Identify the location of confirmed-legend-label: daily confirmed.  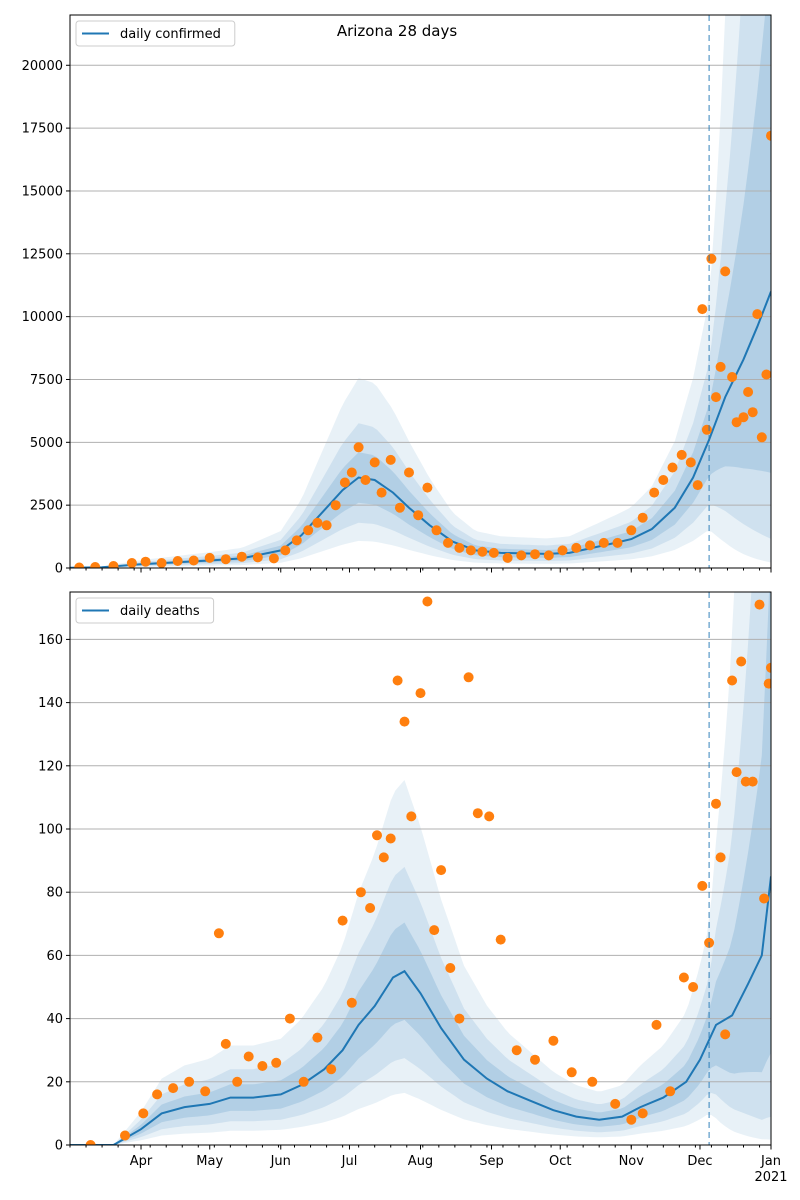
(170, 34).